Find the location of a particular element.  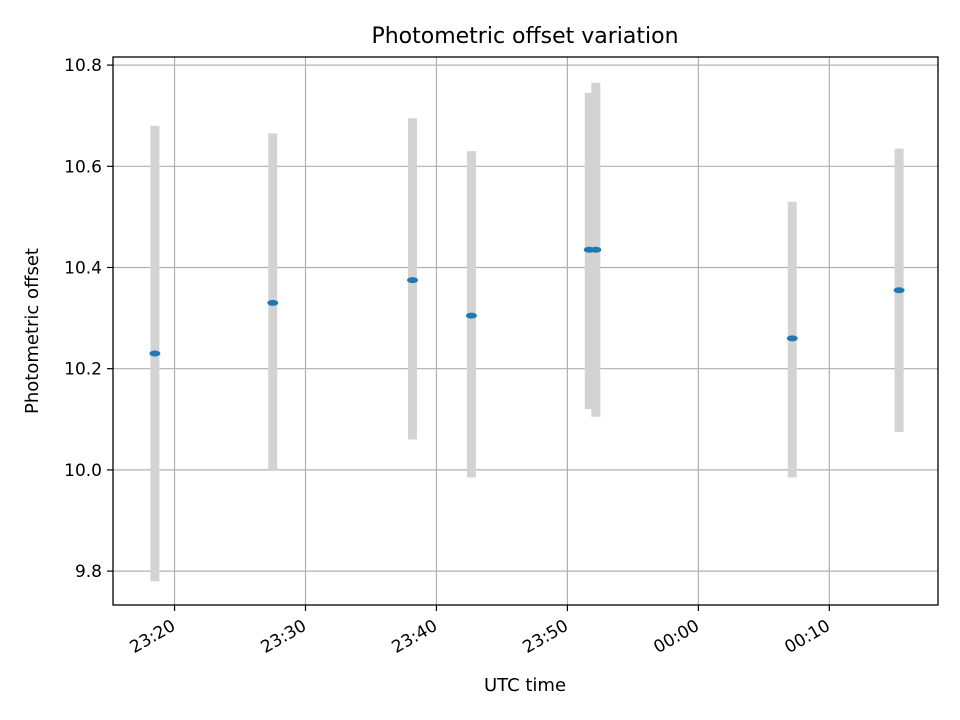

y-tick-label: 10.2 is located at coordinates (83, 370).